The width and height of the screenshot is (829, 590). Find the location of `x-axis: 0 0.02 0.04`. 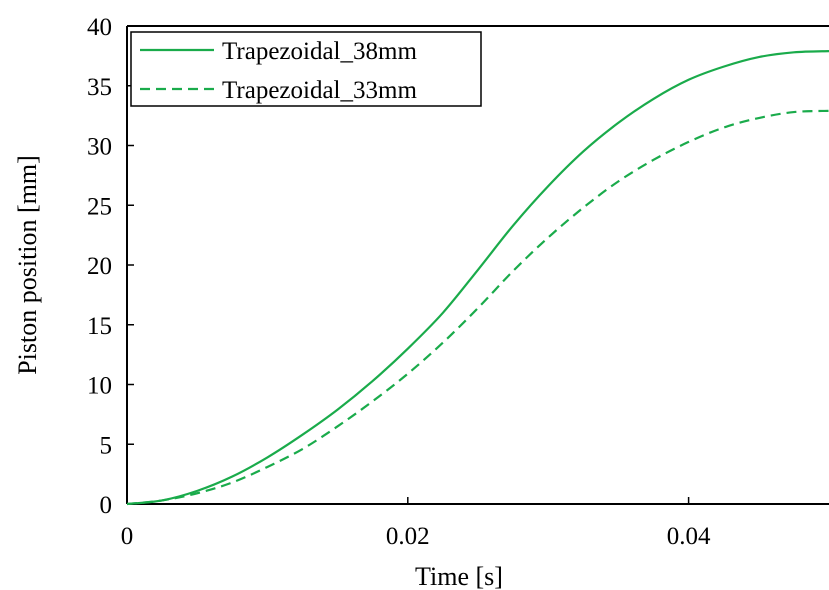

x-axis: 0 0.02 0.04 is located at coordinates (416, 523).